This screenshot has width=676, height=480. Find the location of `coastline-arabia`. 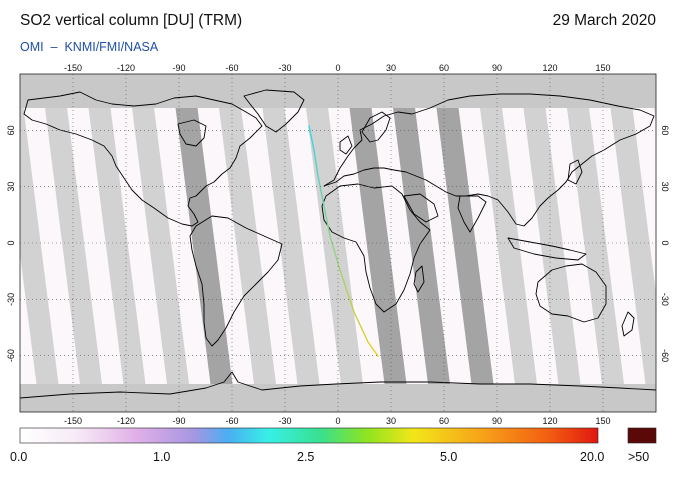

coastline-arabia is located at coordinates (421, 208).